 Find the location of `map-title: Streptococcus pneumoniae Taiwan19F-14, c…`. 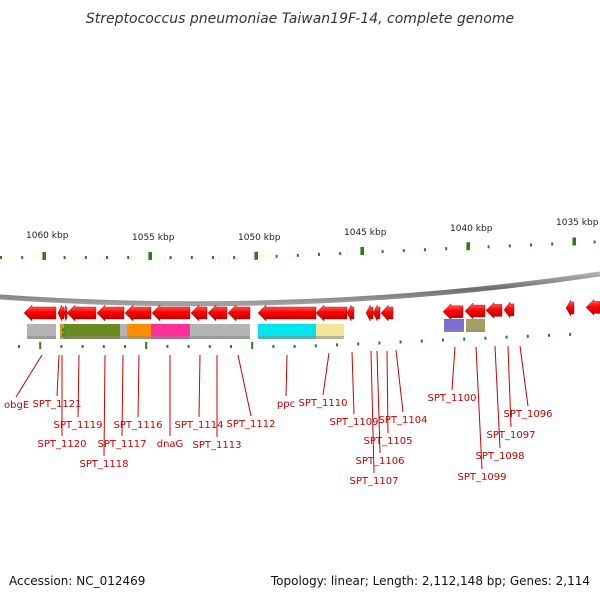

map-title: Streptococcus pneumoniae Taiwan19F-14, c… is located at coordinates (300, 19).